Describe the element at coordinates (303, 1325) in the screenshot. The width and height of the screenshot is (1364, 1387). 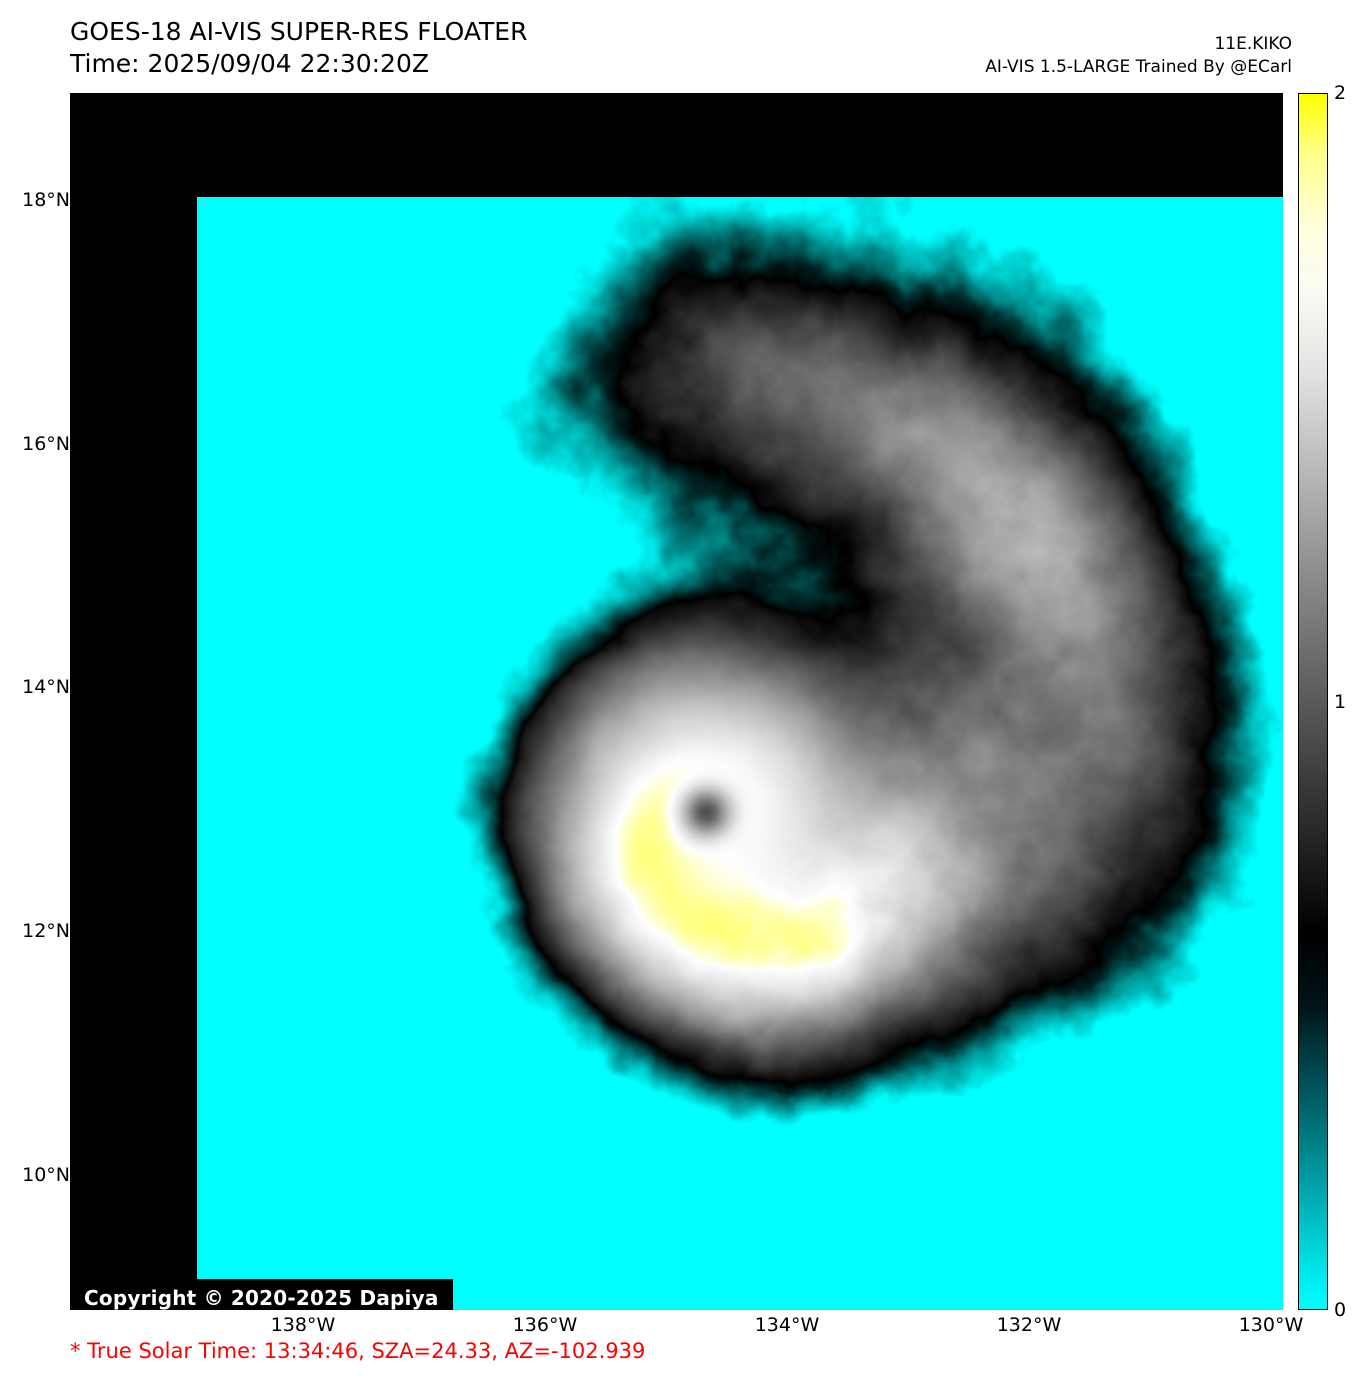
I see `x-tick-label: 138°W` at that location.